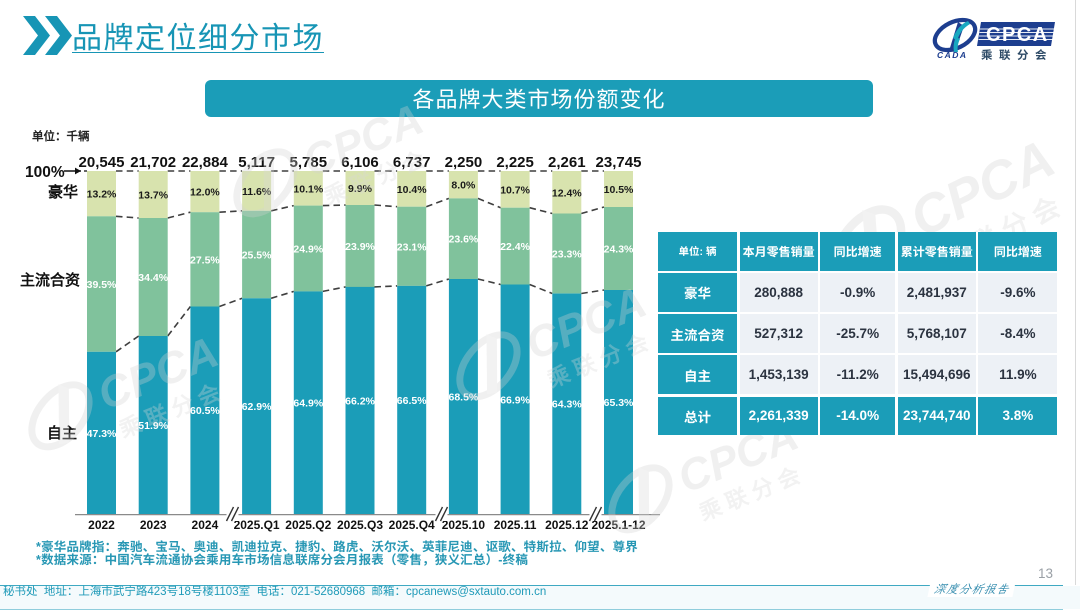 The height and width of the screenshot is (613, 1080). What do you see at coordinates (619, 190) in the screenshot?
I see `svg-text: 10.5%` at bounding box center [619, 190].